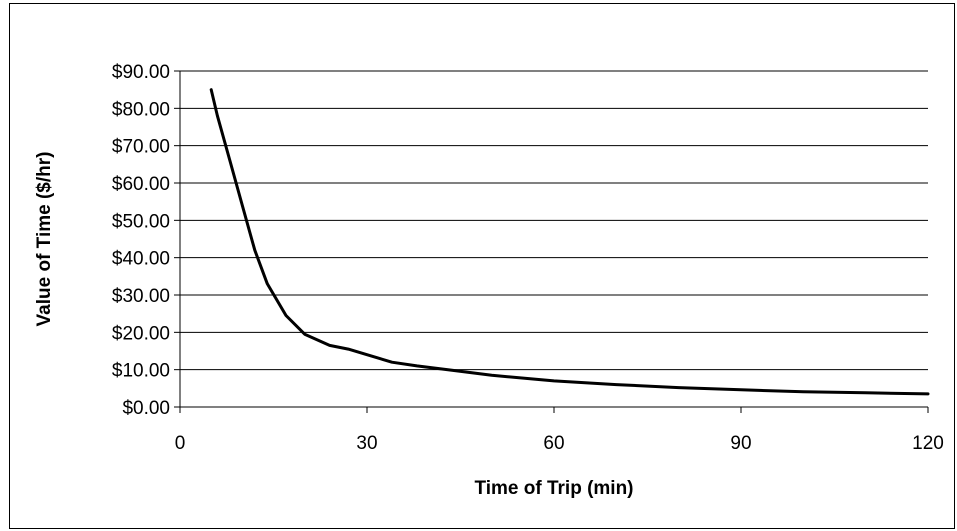 This screenshot has height=531, width=957. Describe the element at coordinates (180, 443) in the screenshot. I see `x-tick-label: 0` at that location.